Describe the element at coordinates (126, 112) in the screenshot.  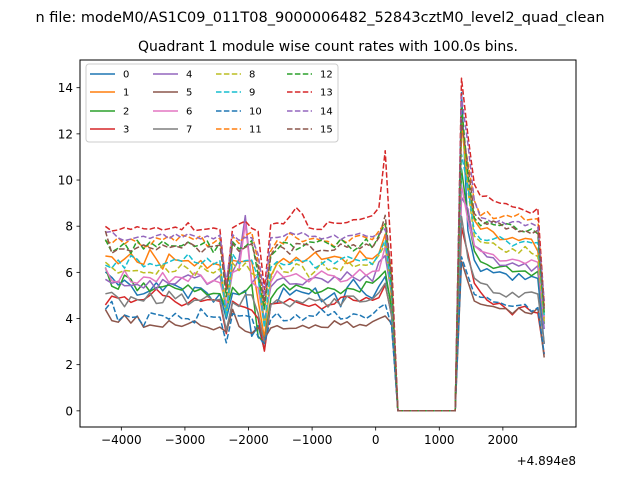
I see `legend-label-2: 2` at that location.